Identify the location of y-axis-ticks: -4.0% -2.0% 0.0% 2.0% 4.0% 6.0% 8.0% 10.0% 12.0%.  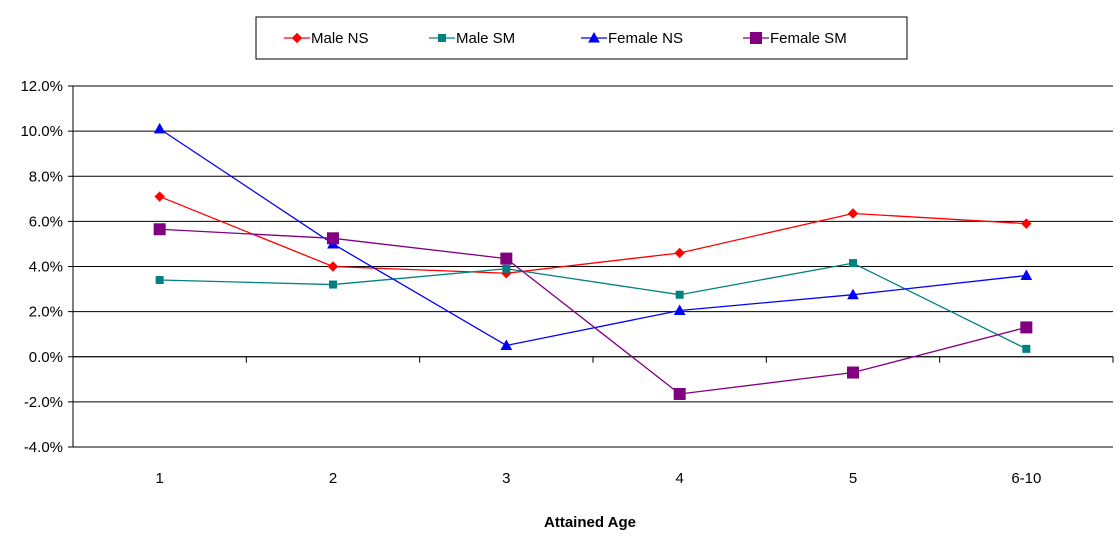
(46, 267).